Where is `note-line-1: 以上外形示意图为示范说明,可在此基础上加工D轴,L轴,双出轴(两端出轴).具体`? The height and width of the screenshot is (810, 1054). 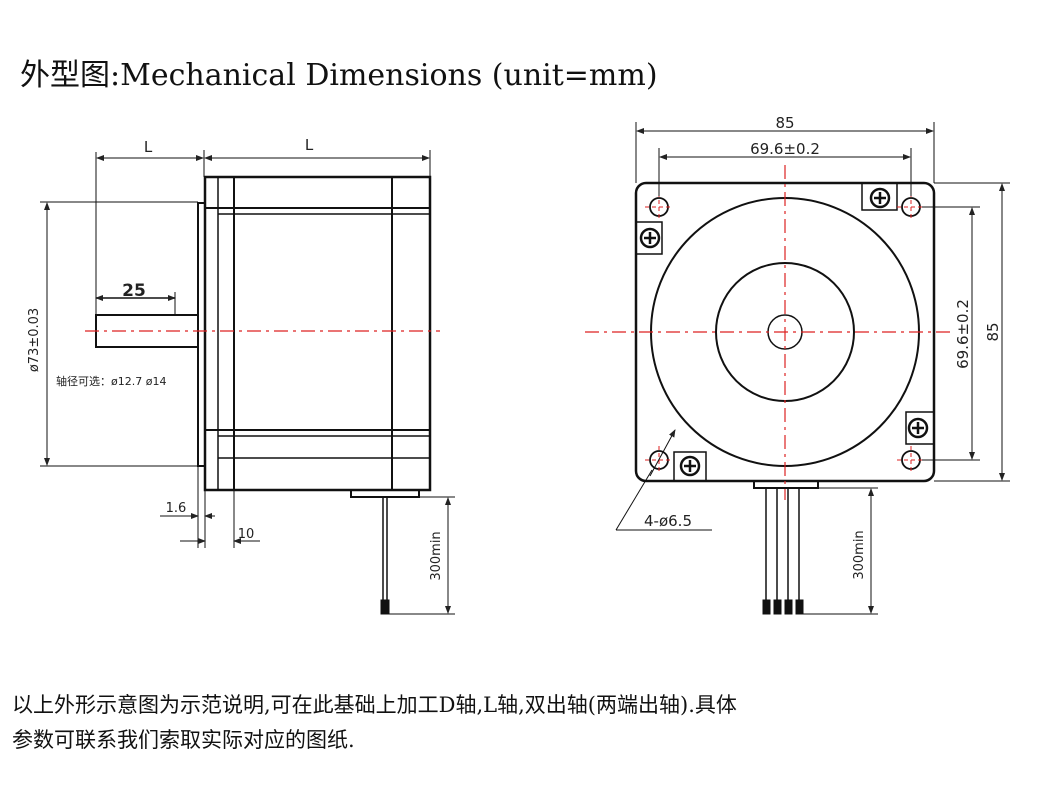
note-line-1: 以上外形示意图为示范说明,可在此基础上加工D轴,L轴,双出轴(两端出轴).具体 is located at coordinates (374, 705).